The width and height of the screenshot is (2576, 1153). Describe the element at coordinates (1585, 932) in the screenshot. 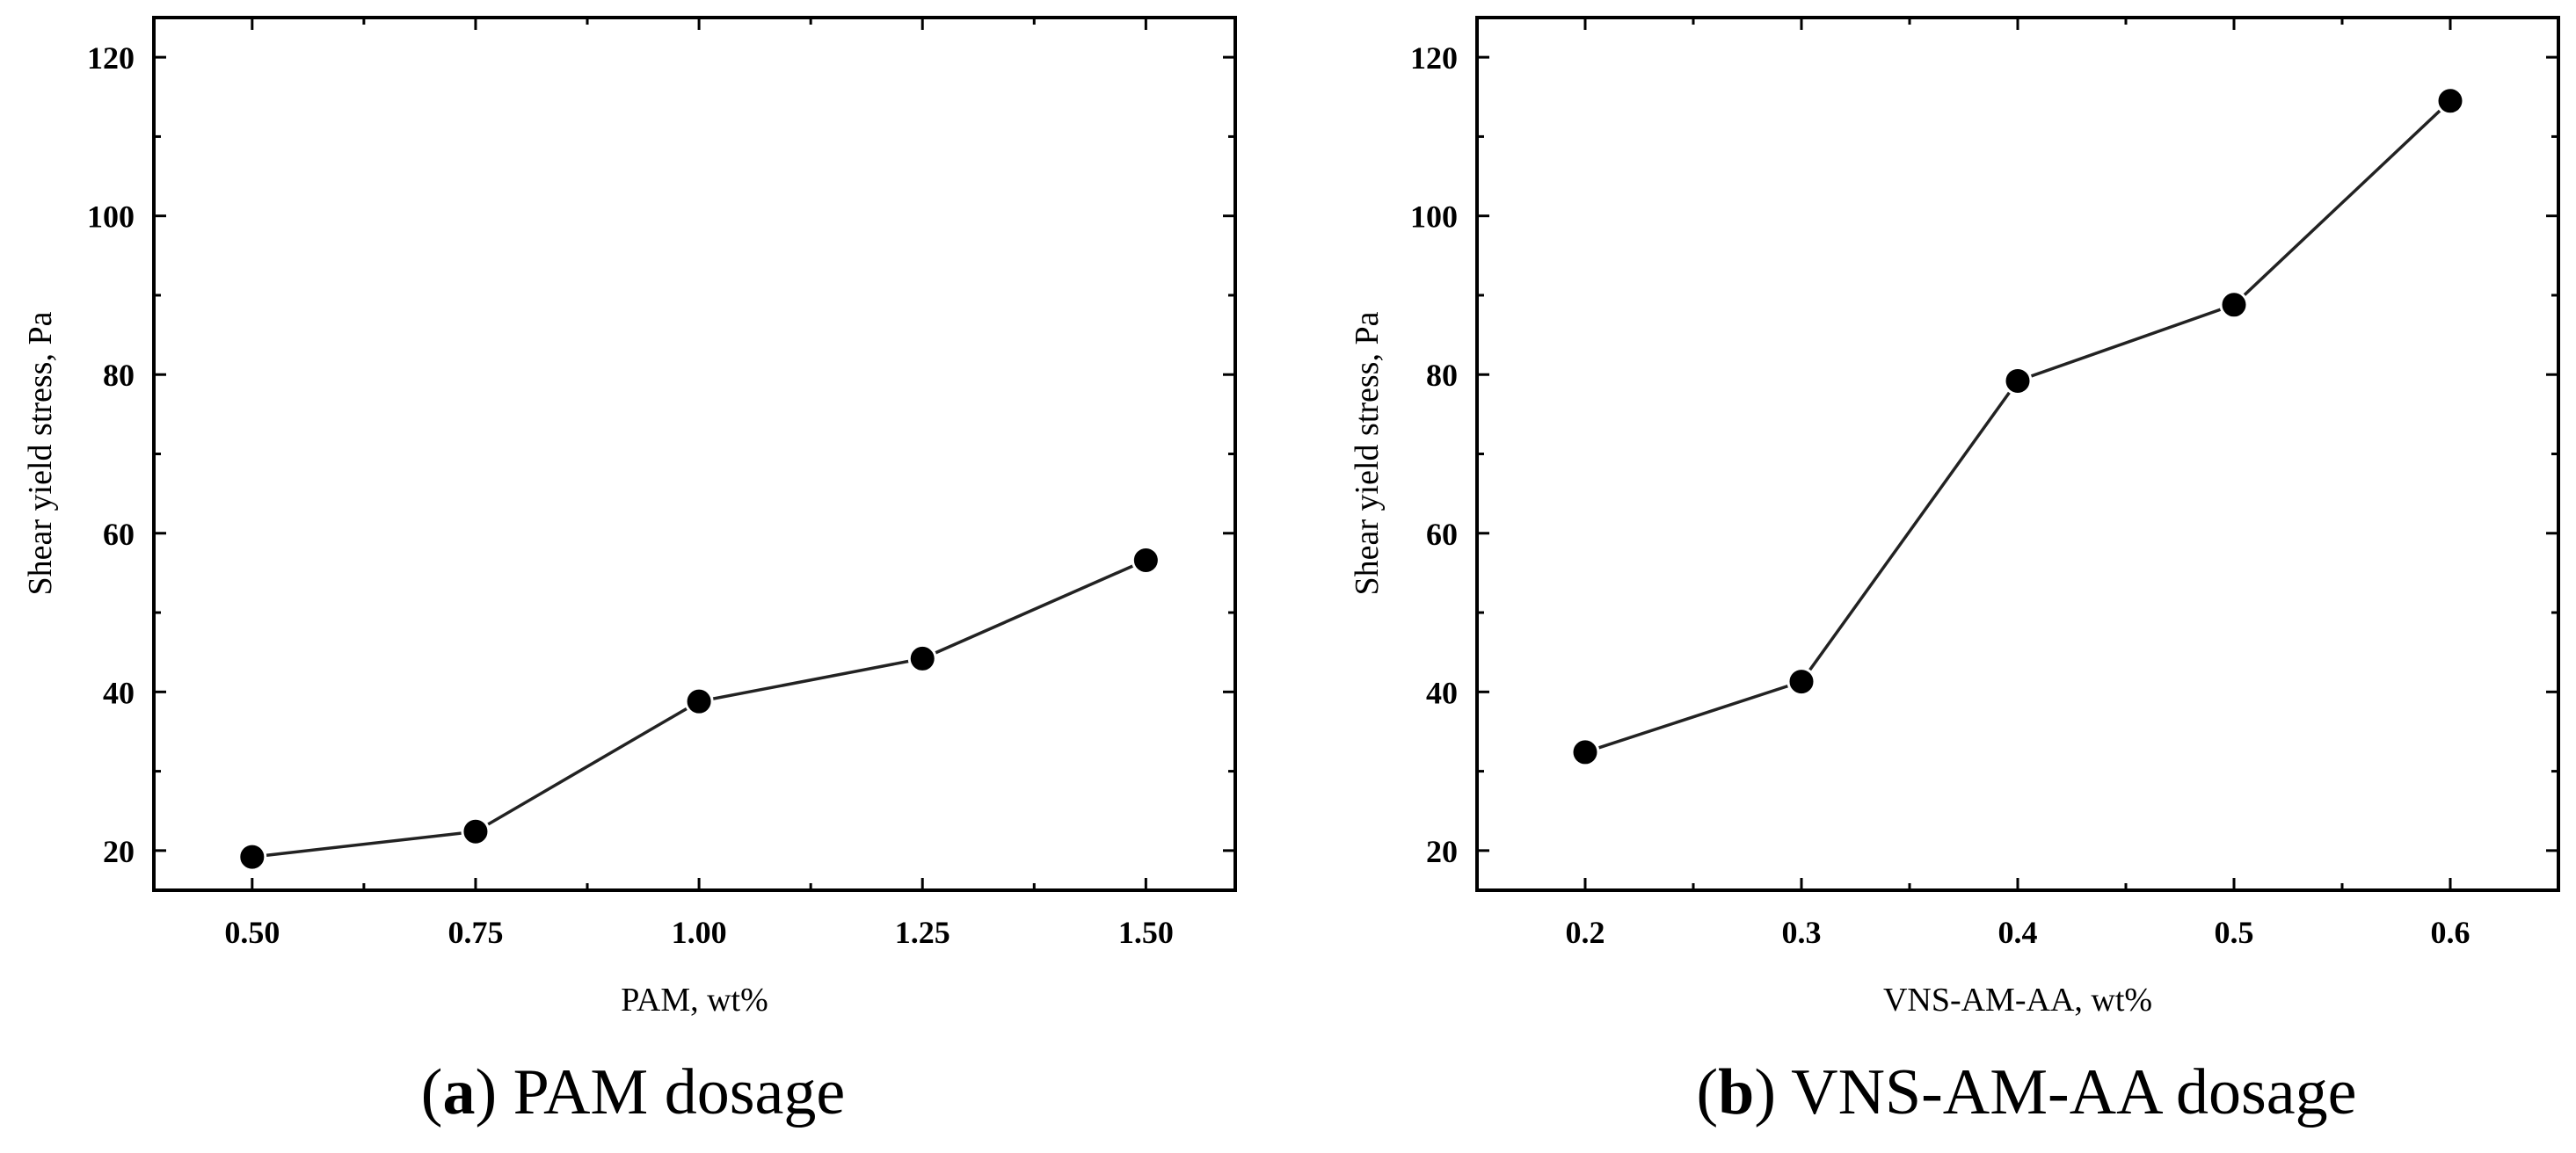

I see `x-tick-label: 0.2` at that location.